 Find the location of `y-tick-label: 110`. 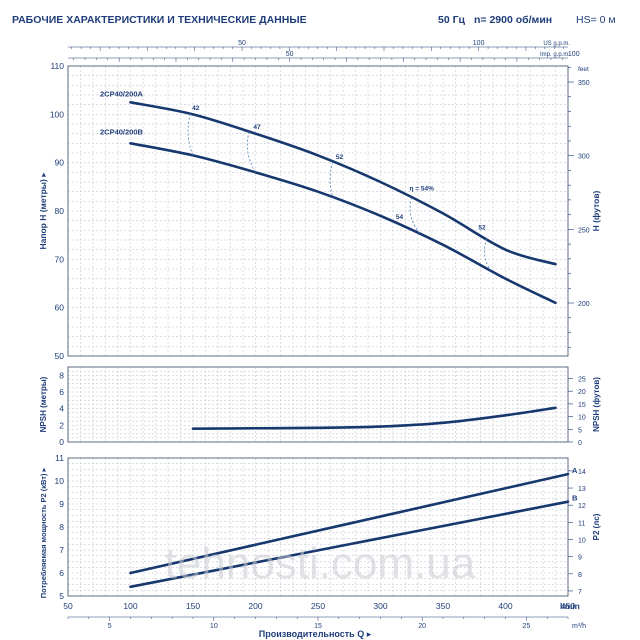

y-tick-label: 110 is located at coordinates (57, 66).